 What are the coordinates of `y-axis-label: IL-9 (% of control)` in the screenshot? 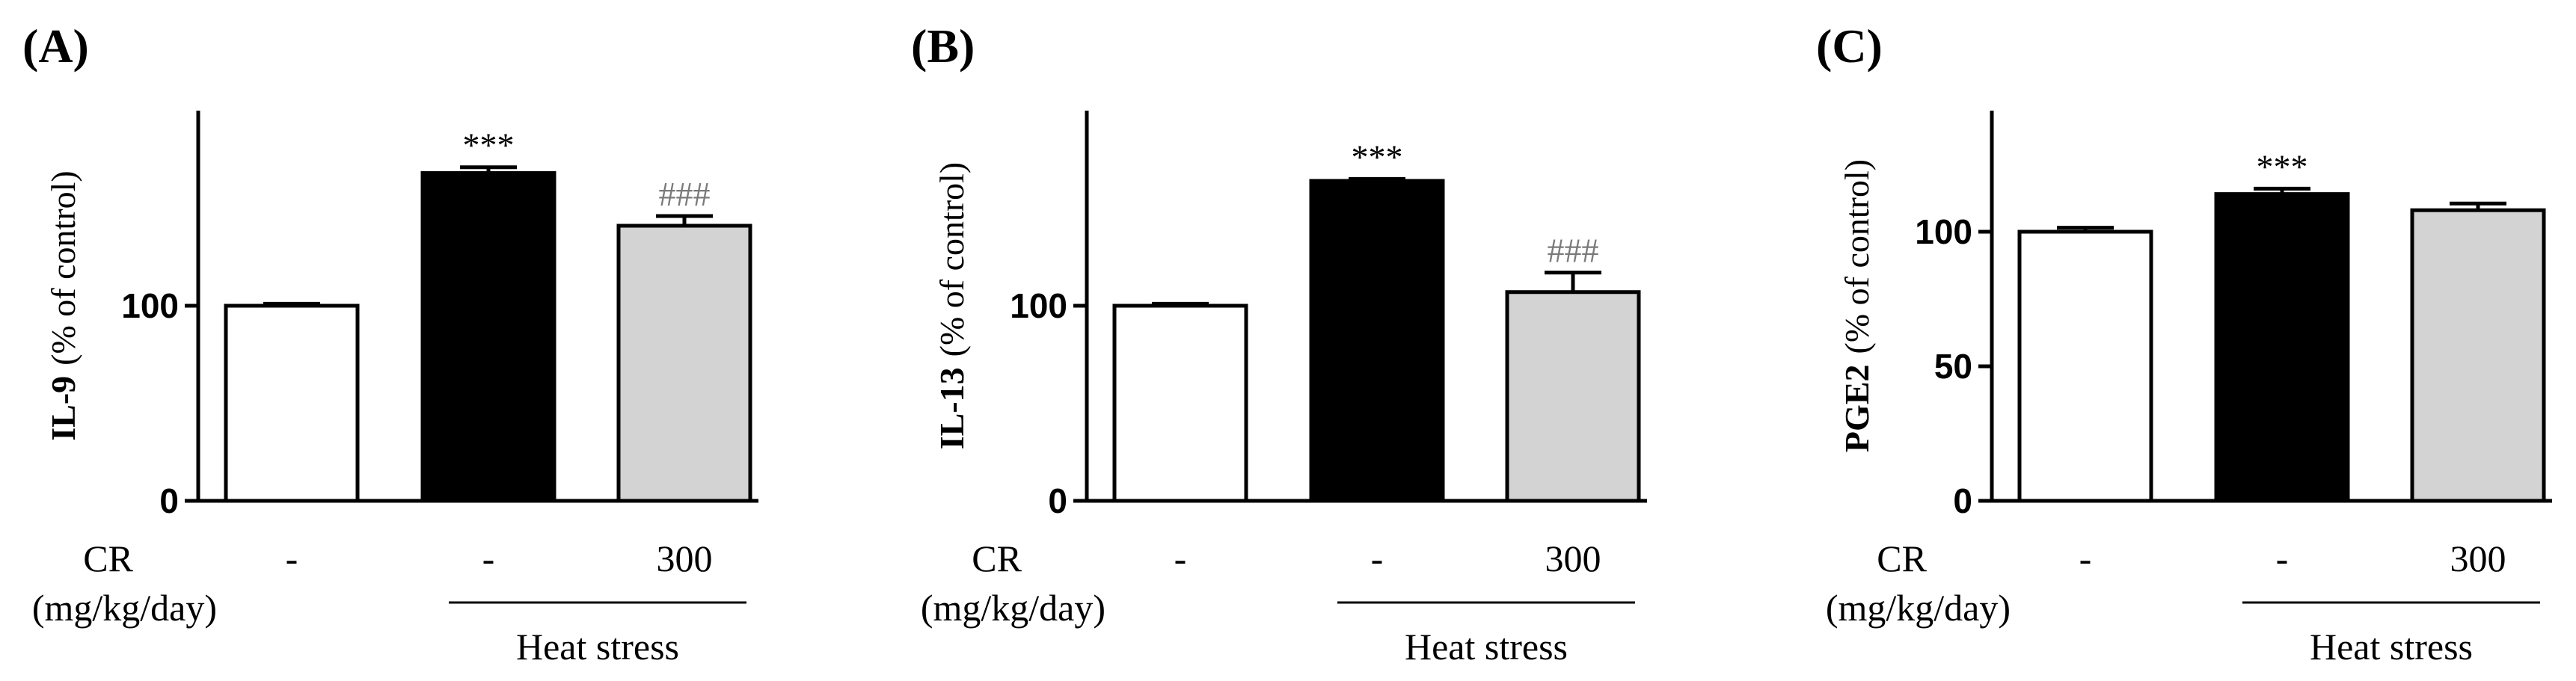 It's located at (63, 305).